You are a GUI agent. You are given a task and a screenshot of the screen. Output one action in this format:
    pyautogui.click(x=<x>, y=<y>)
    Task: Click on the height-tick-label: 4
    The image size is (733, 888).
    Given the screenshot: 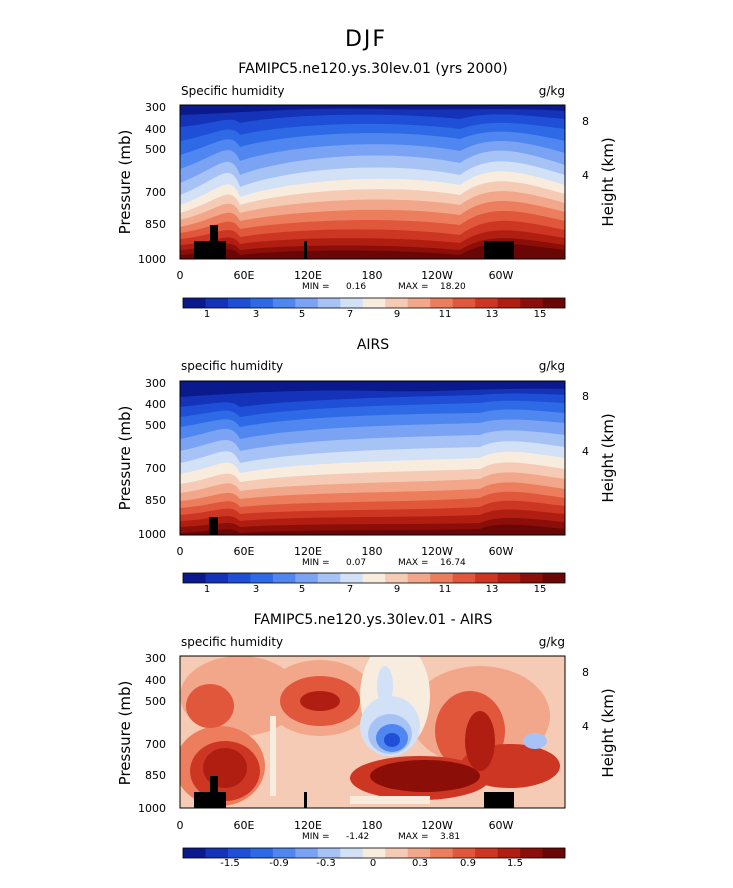 What is the action you would take?
    pyautogui.click(x=585, y=726)
    